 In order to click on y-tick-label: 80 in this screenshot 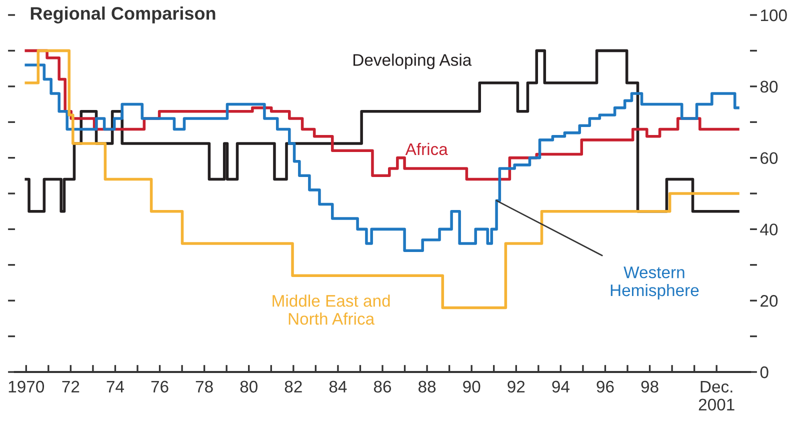, I will do `click(769, 86)`.